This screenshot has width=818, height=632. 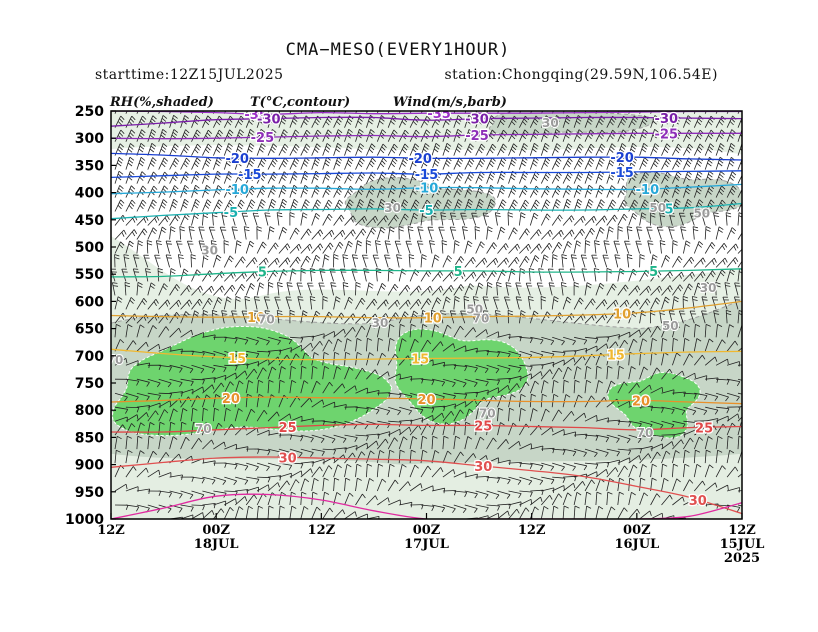 What do you see at coordinates (237, 190) in the screenshot?
I see `temperature-contour-label: -10` at bounding box center [237, 190].